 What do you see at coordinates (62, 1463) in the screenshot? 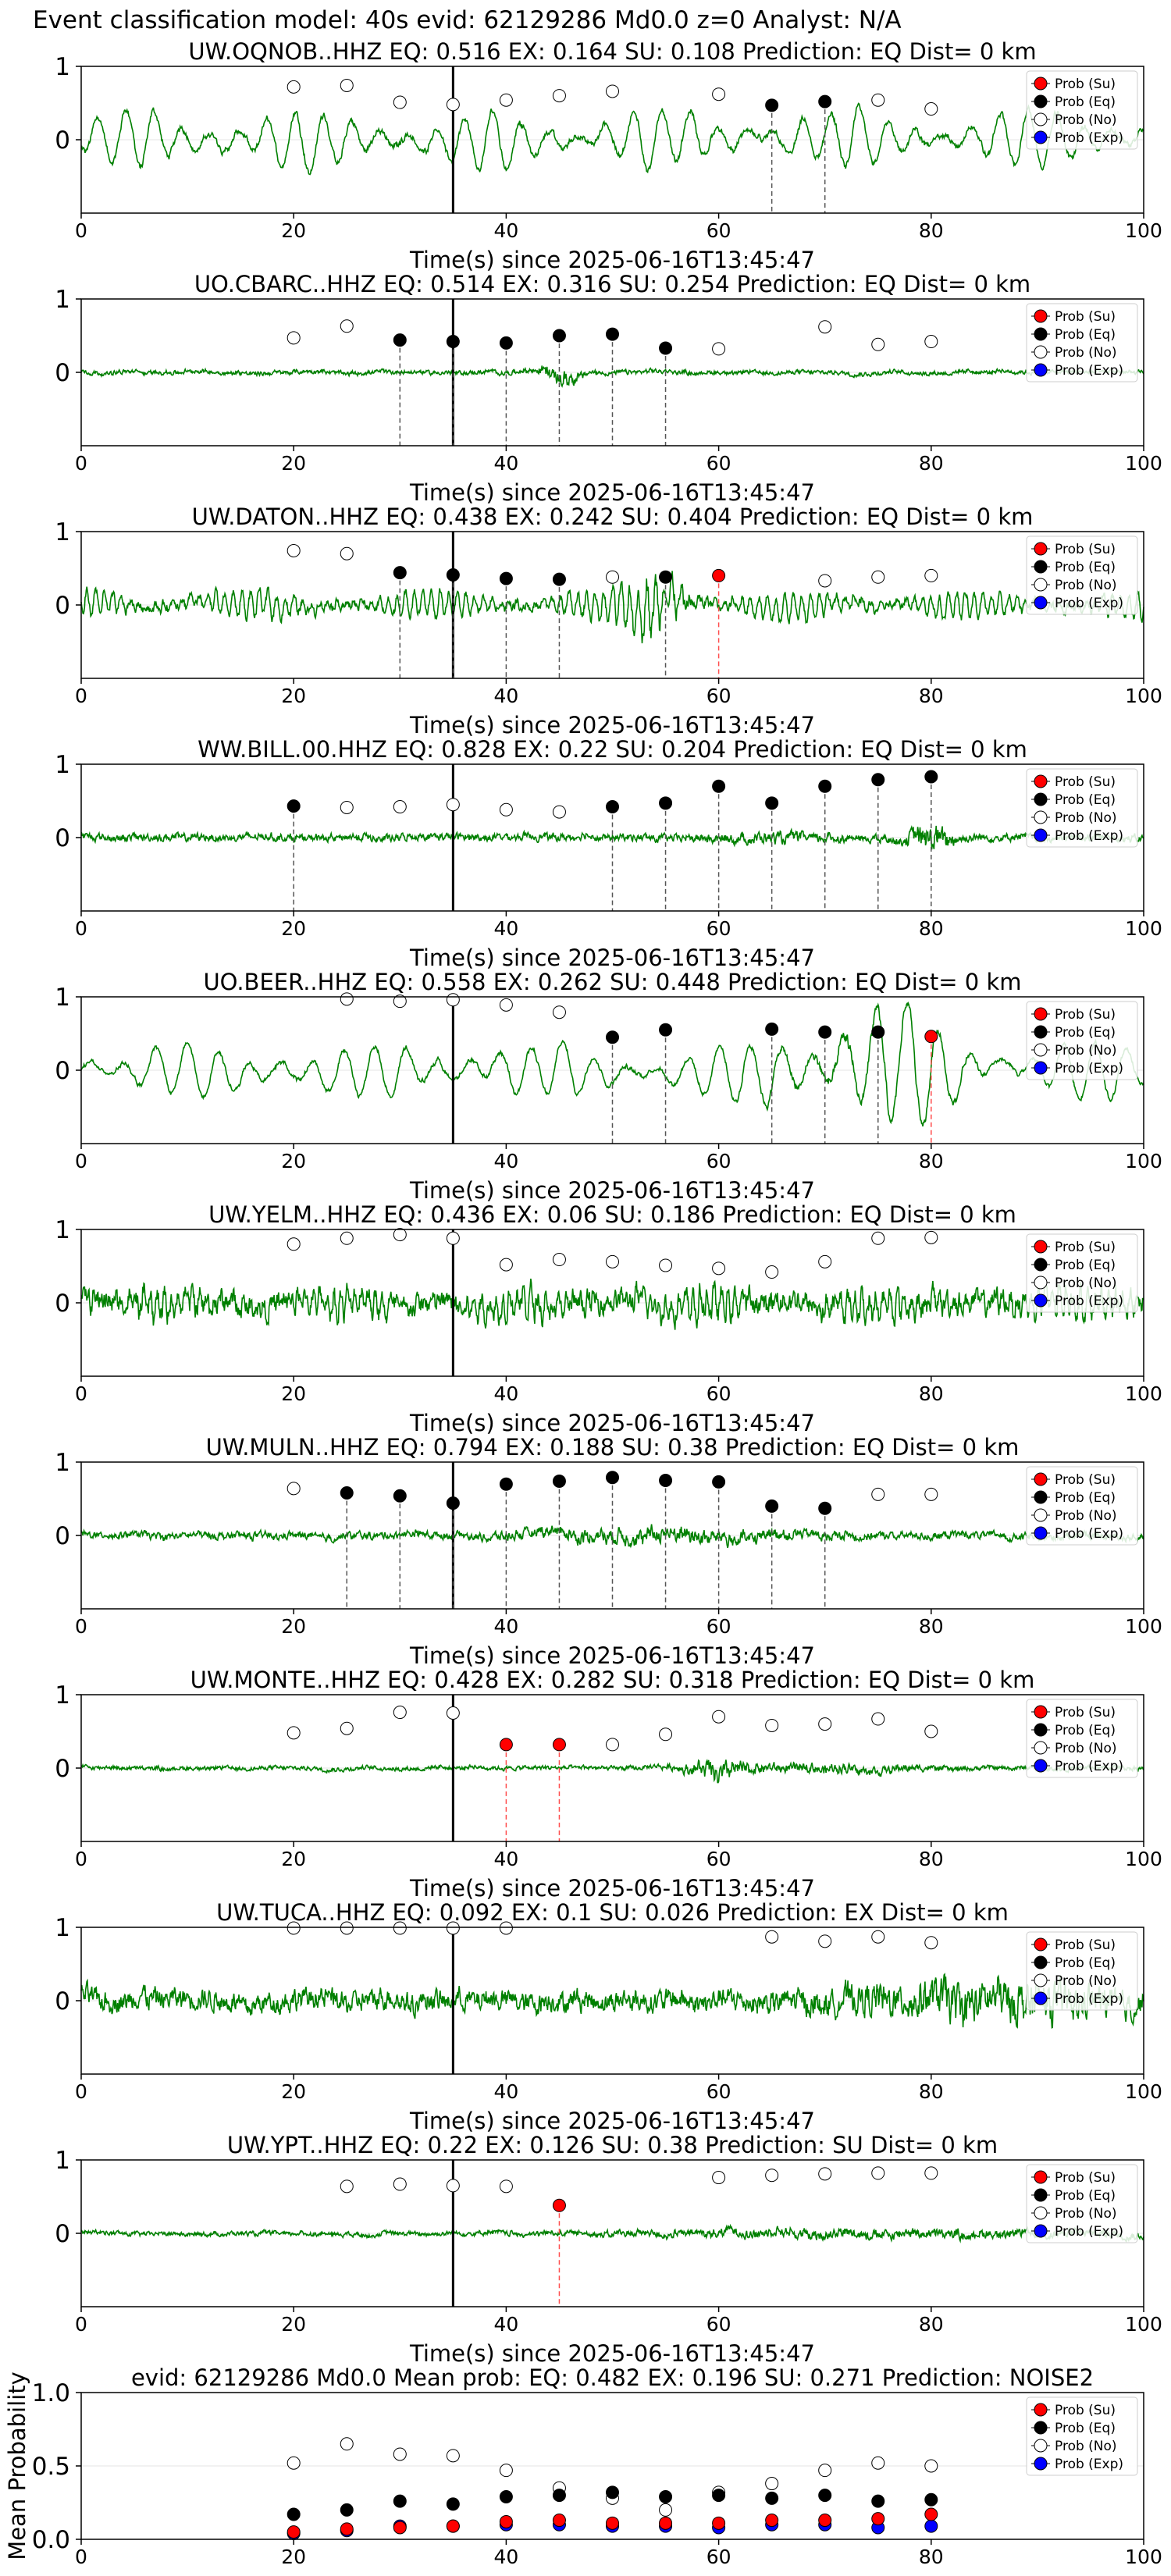
I see `y-tick-label: 1` at bounding box center [62, 1463].